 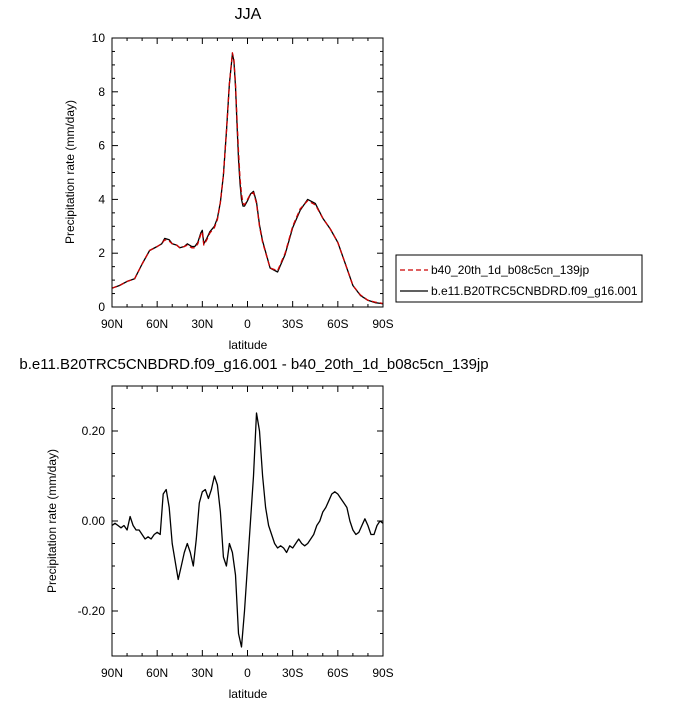 What do you see at coordinates (292, 673) in the screenshot?
I see `bottom-chart-xtick-label: 30S` at bounding box center [292, 673].